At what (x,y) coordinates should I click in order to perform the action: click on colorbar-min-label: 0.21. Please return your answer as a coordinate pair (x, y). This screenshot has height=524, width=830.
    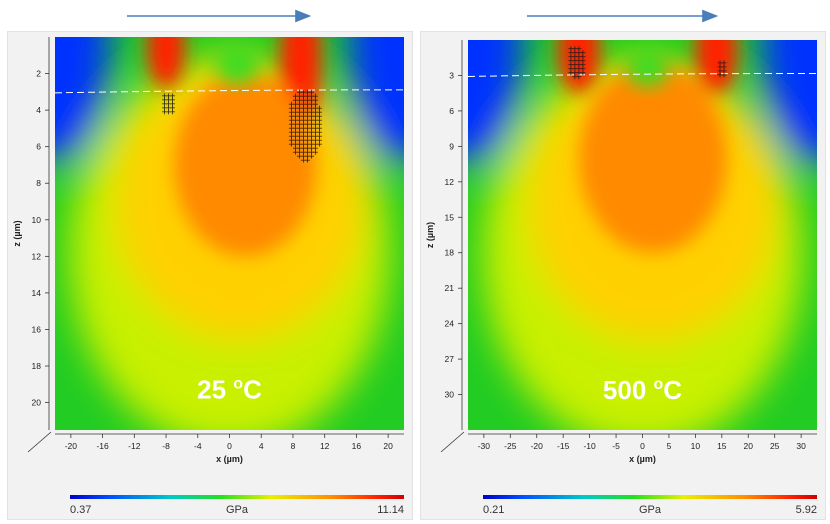
    Looking at the image, I should click on (493, 510).